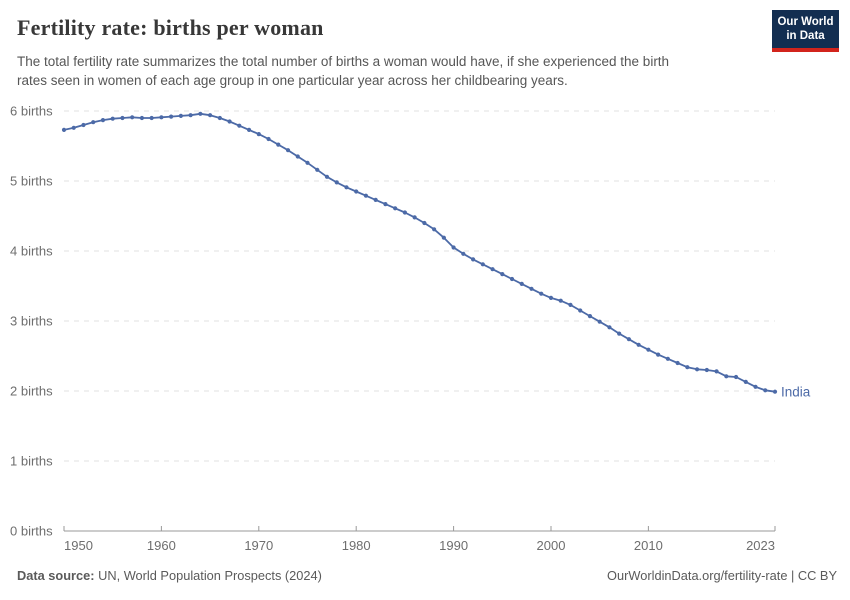  What do you see at coordinates (805, 35) in the screenshot?
I see `owid-logo-line2: in Data` at bounding box center [805, 35].